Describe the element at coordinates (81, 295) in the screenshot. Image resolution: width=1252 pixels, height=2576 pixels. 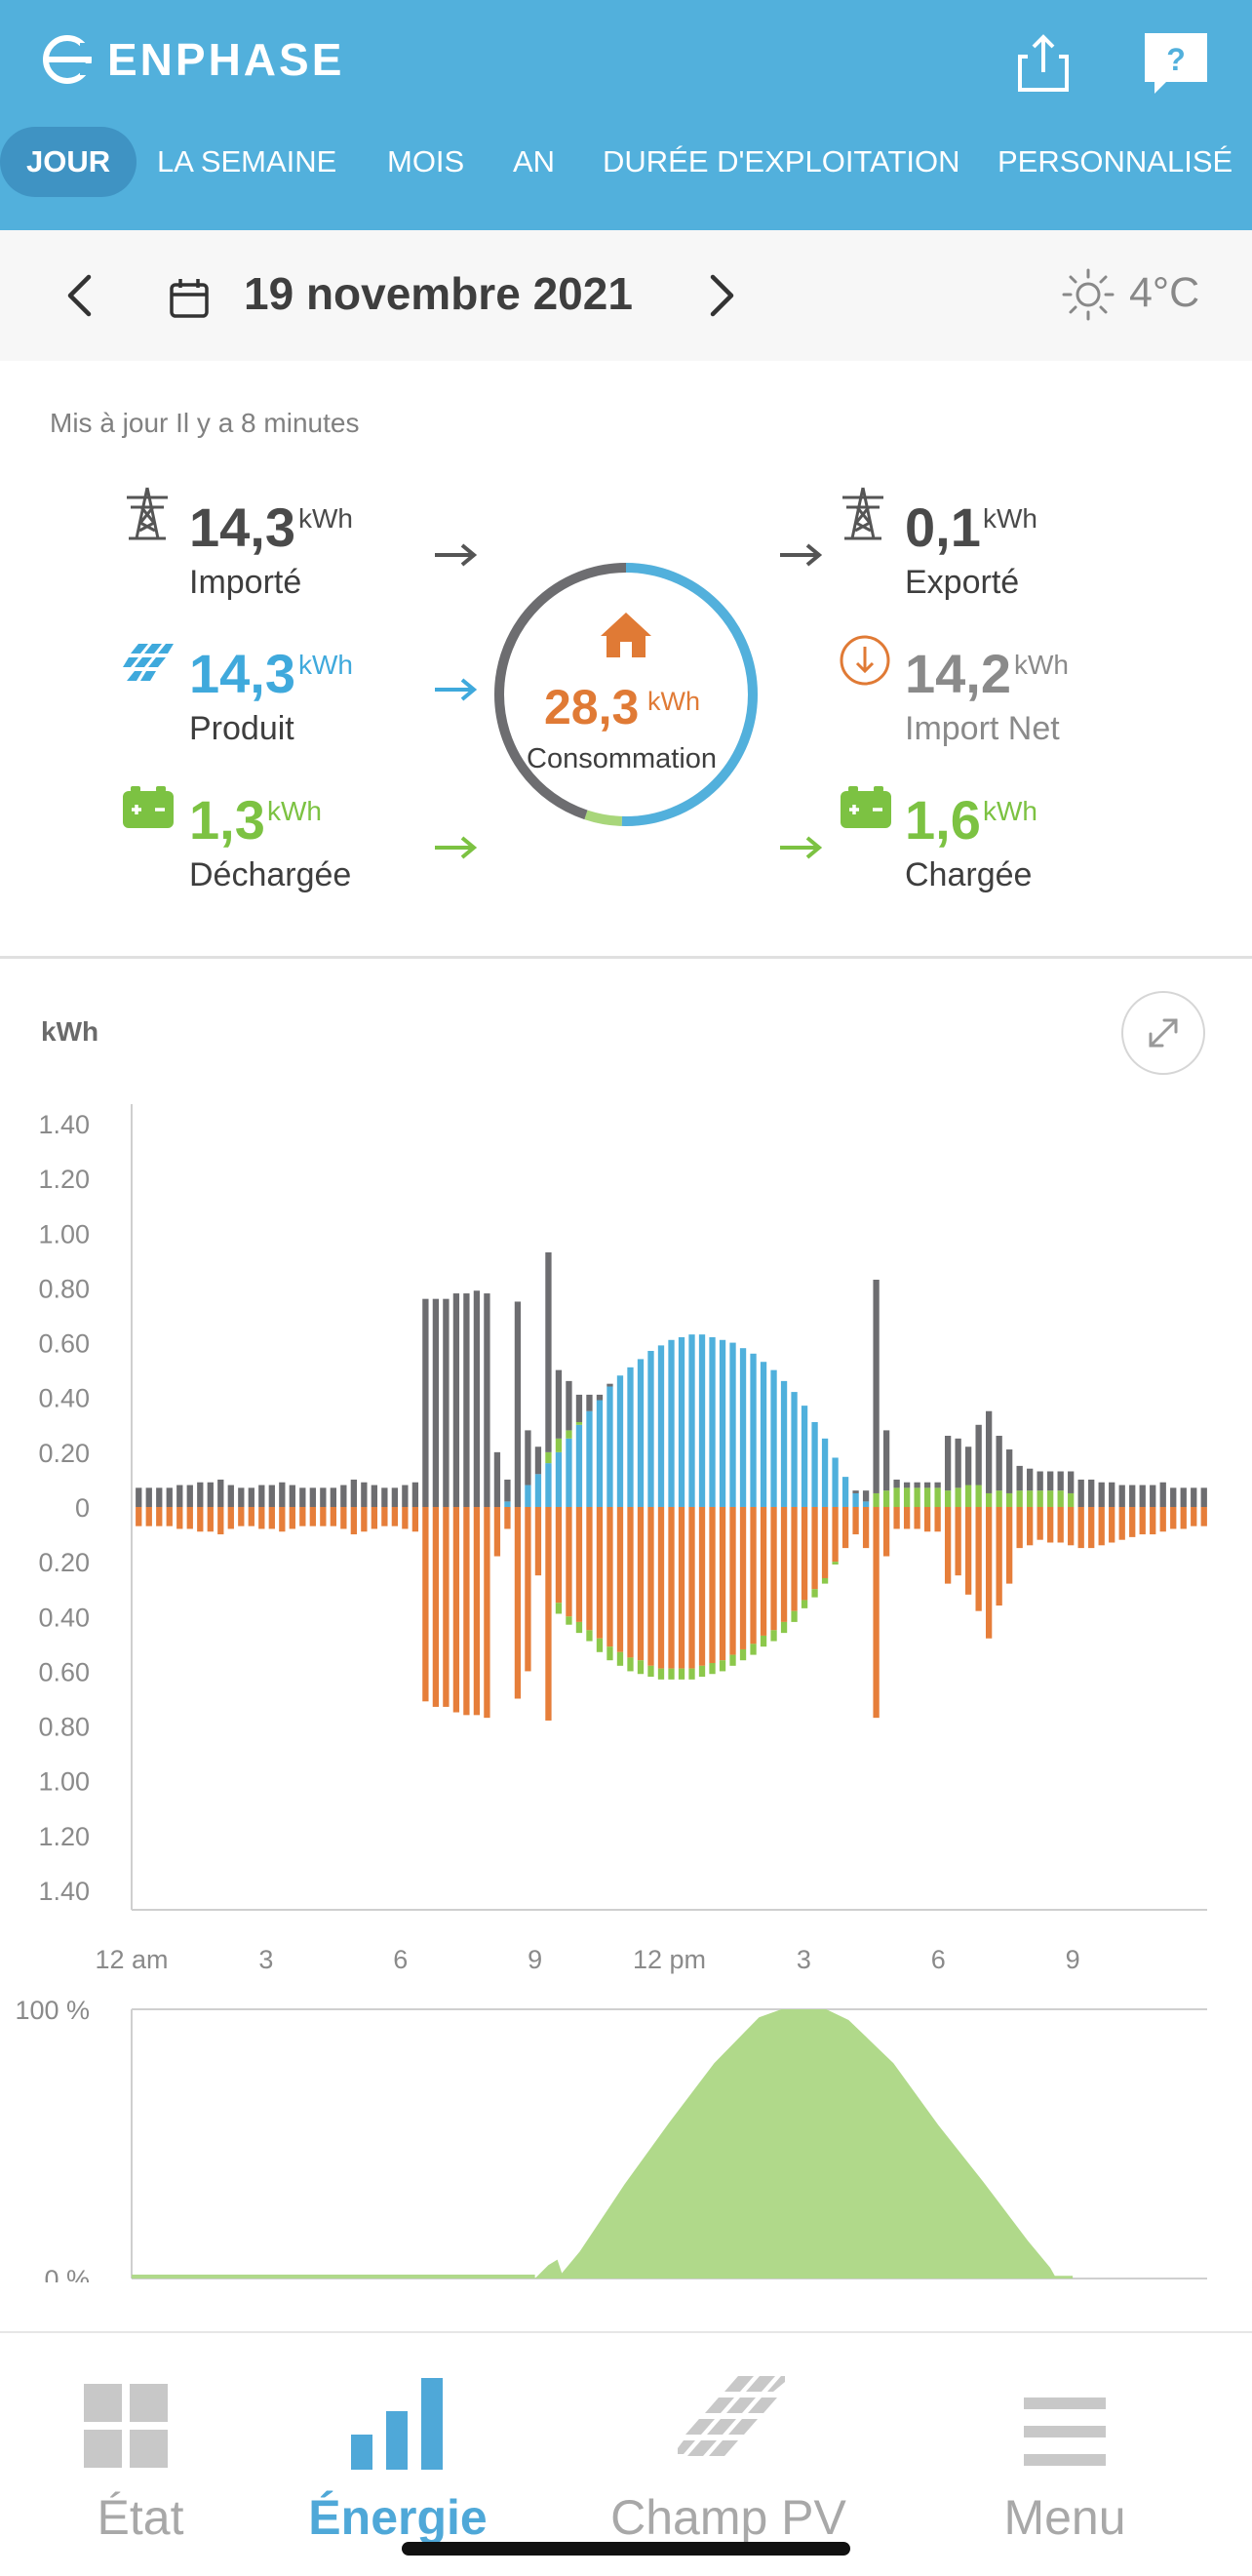
I see `previous-day-button` at that location.